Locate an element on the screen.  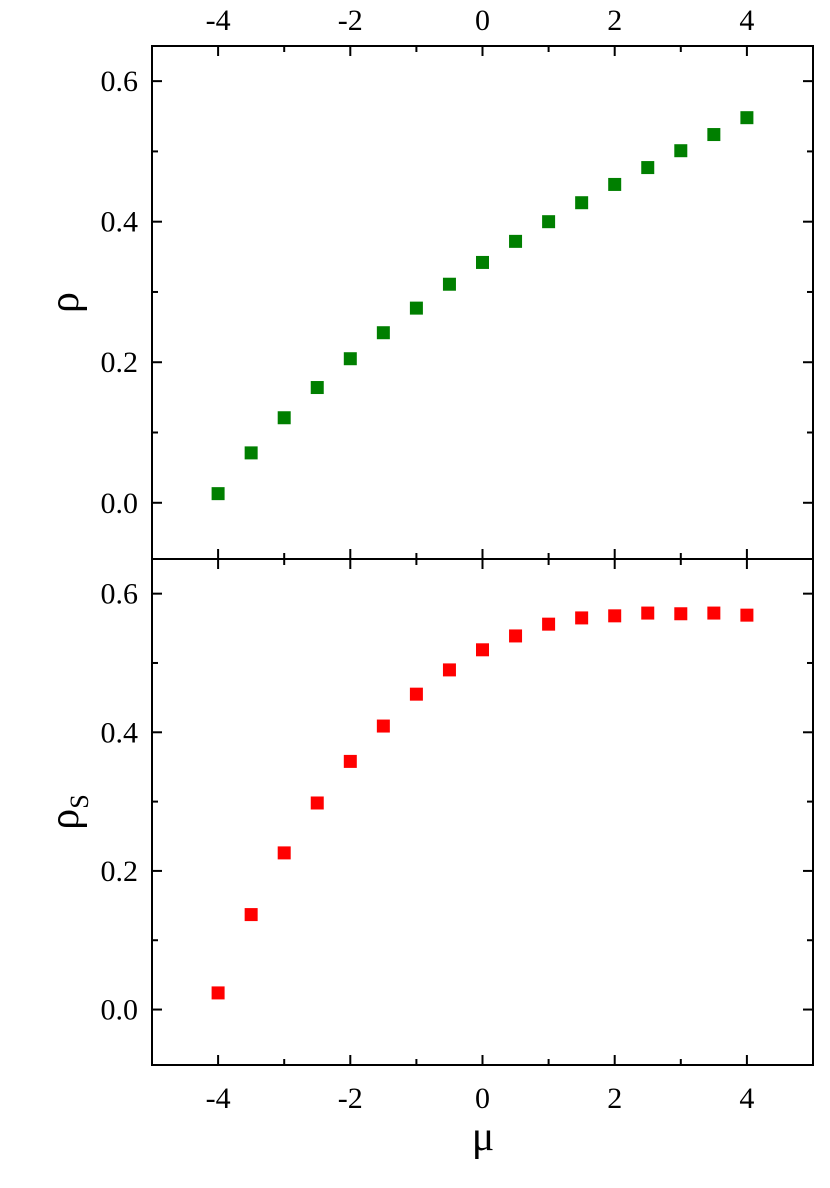
x-axis-label: μ is located at coordinates (483, 1137).